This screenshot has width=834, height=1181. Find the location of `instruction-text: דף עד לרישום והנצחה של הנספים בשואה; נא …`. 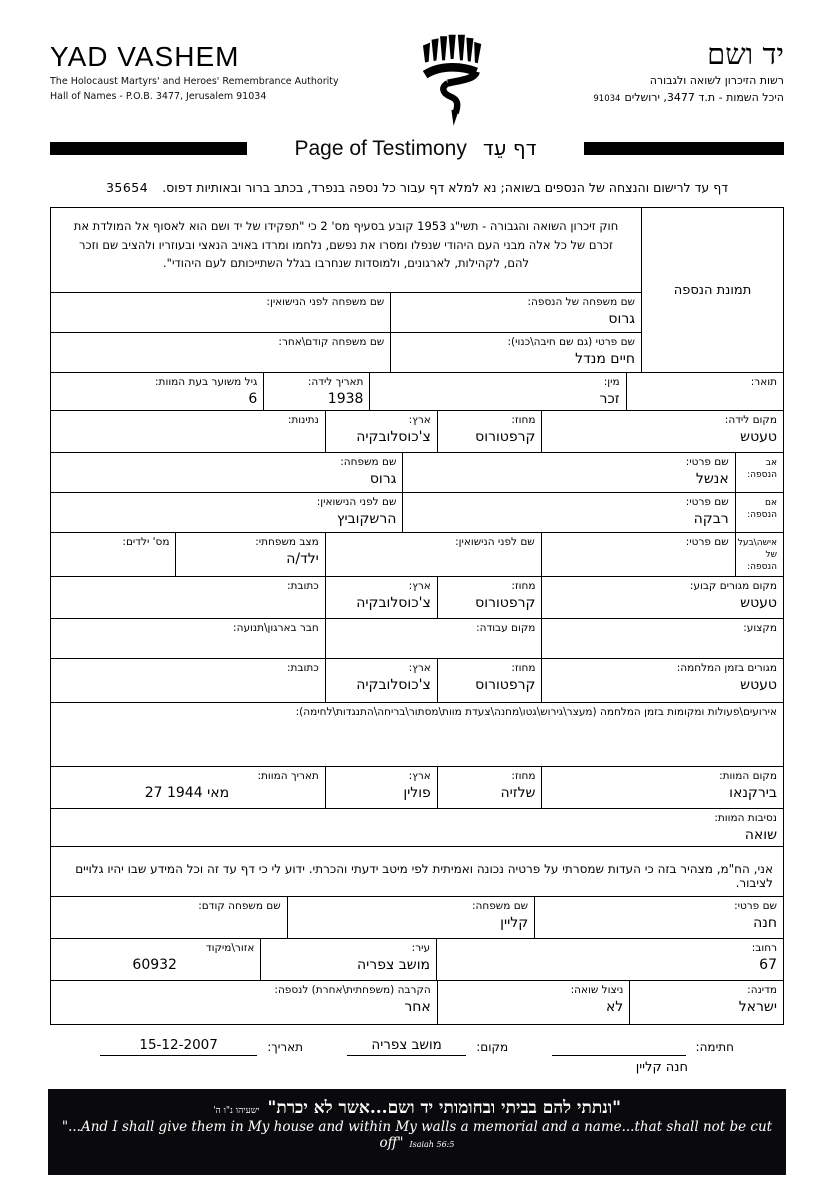

instruction-text: דף עד לרישום והנצחה של הנספים בשואה; נא … is located at coordinates (445, 187).